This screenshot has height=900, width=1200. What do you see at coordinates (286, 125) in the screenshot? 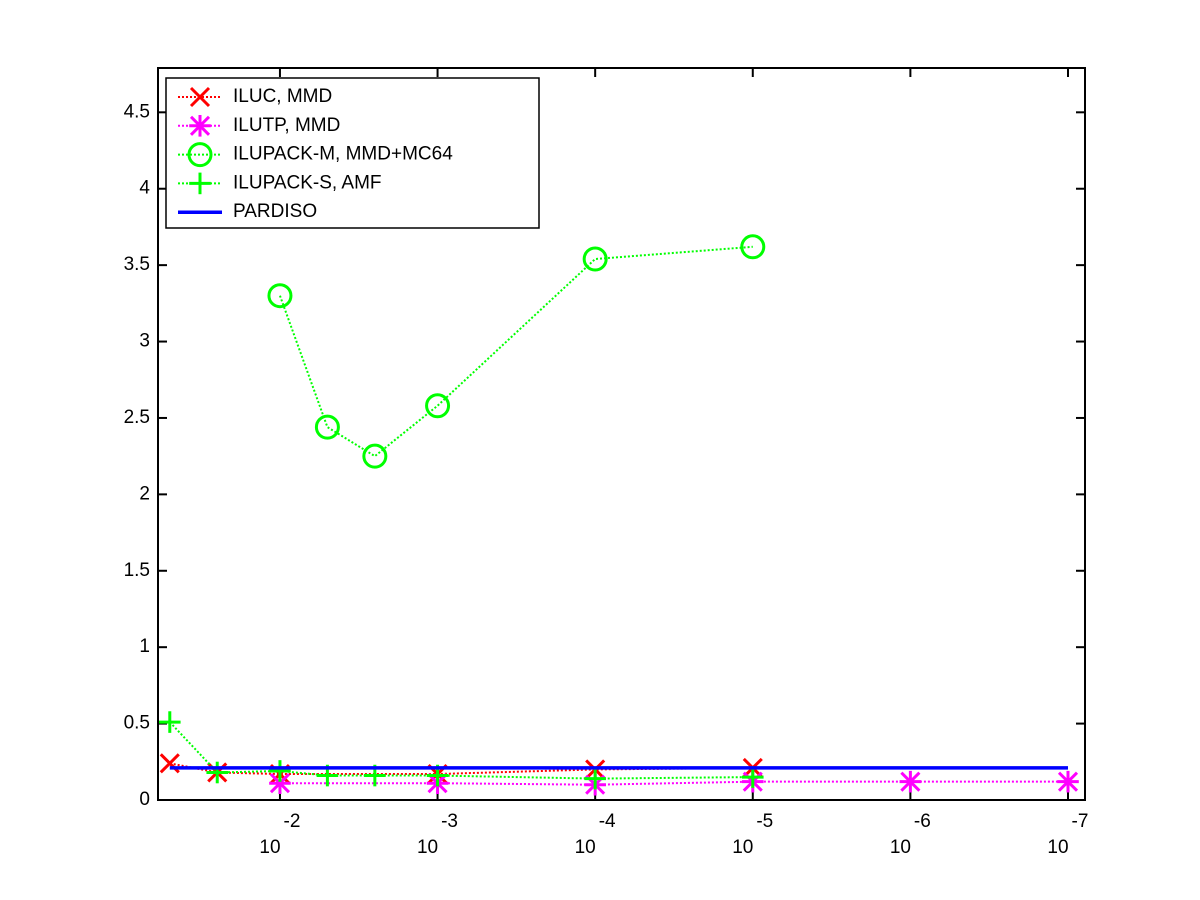
I see `legend-label: ILUTP, MMD` at bounding box center [286, 125].